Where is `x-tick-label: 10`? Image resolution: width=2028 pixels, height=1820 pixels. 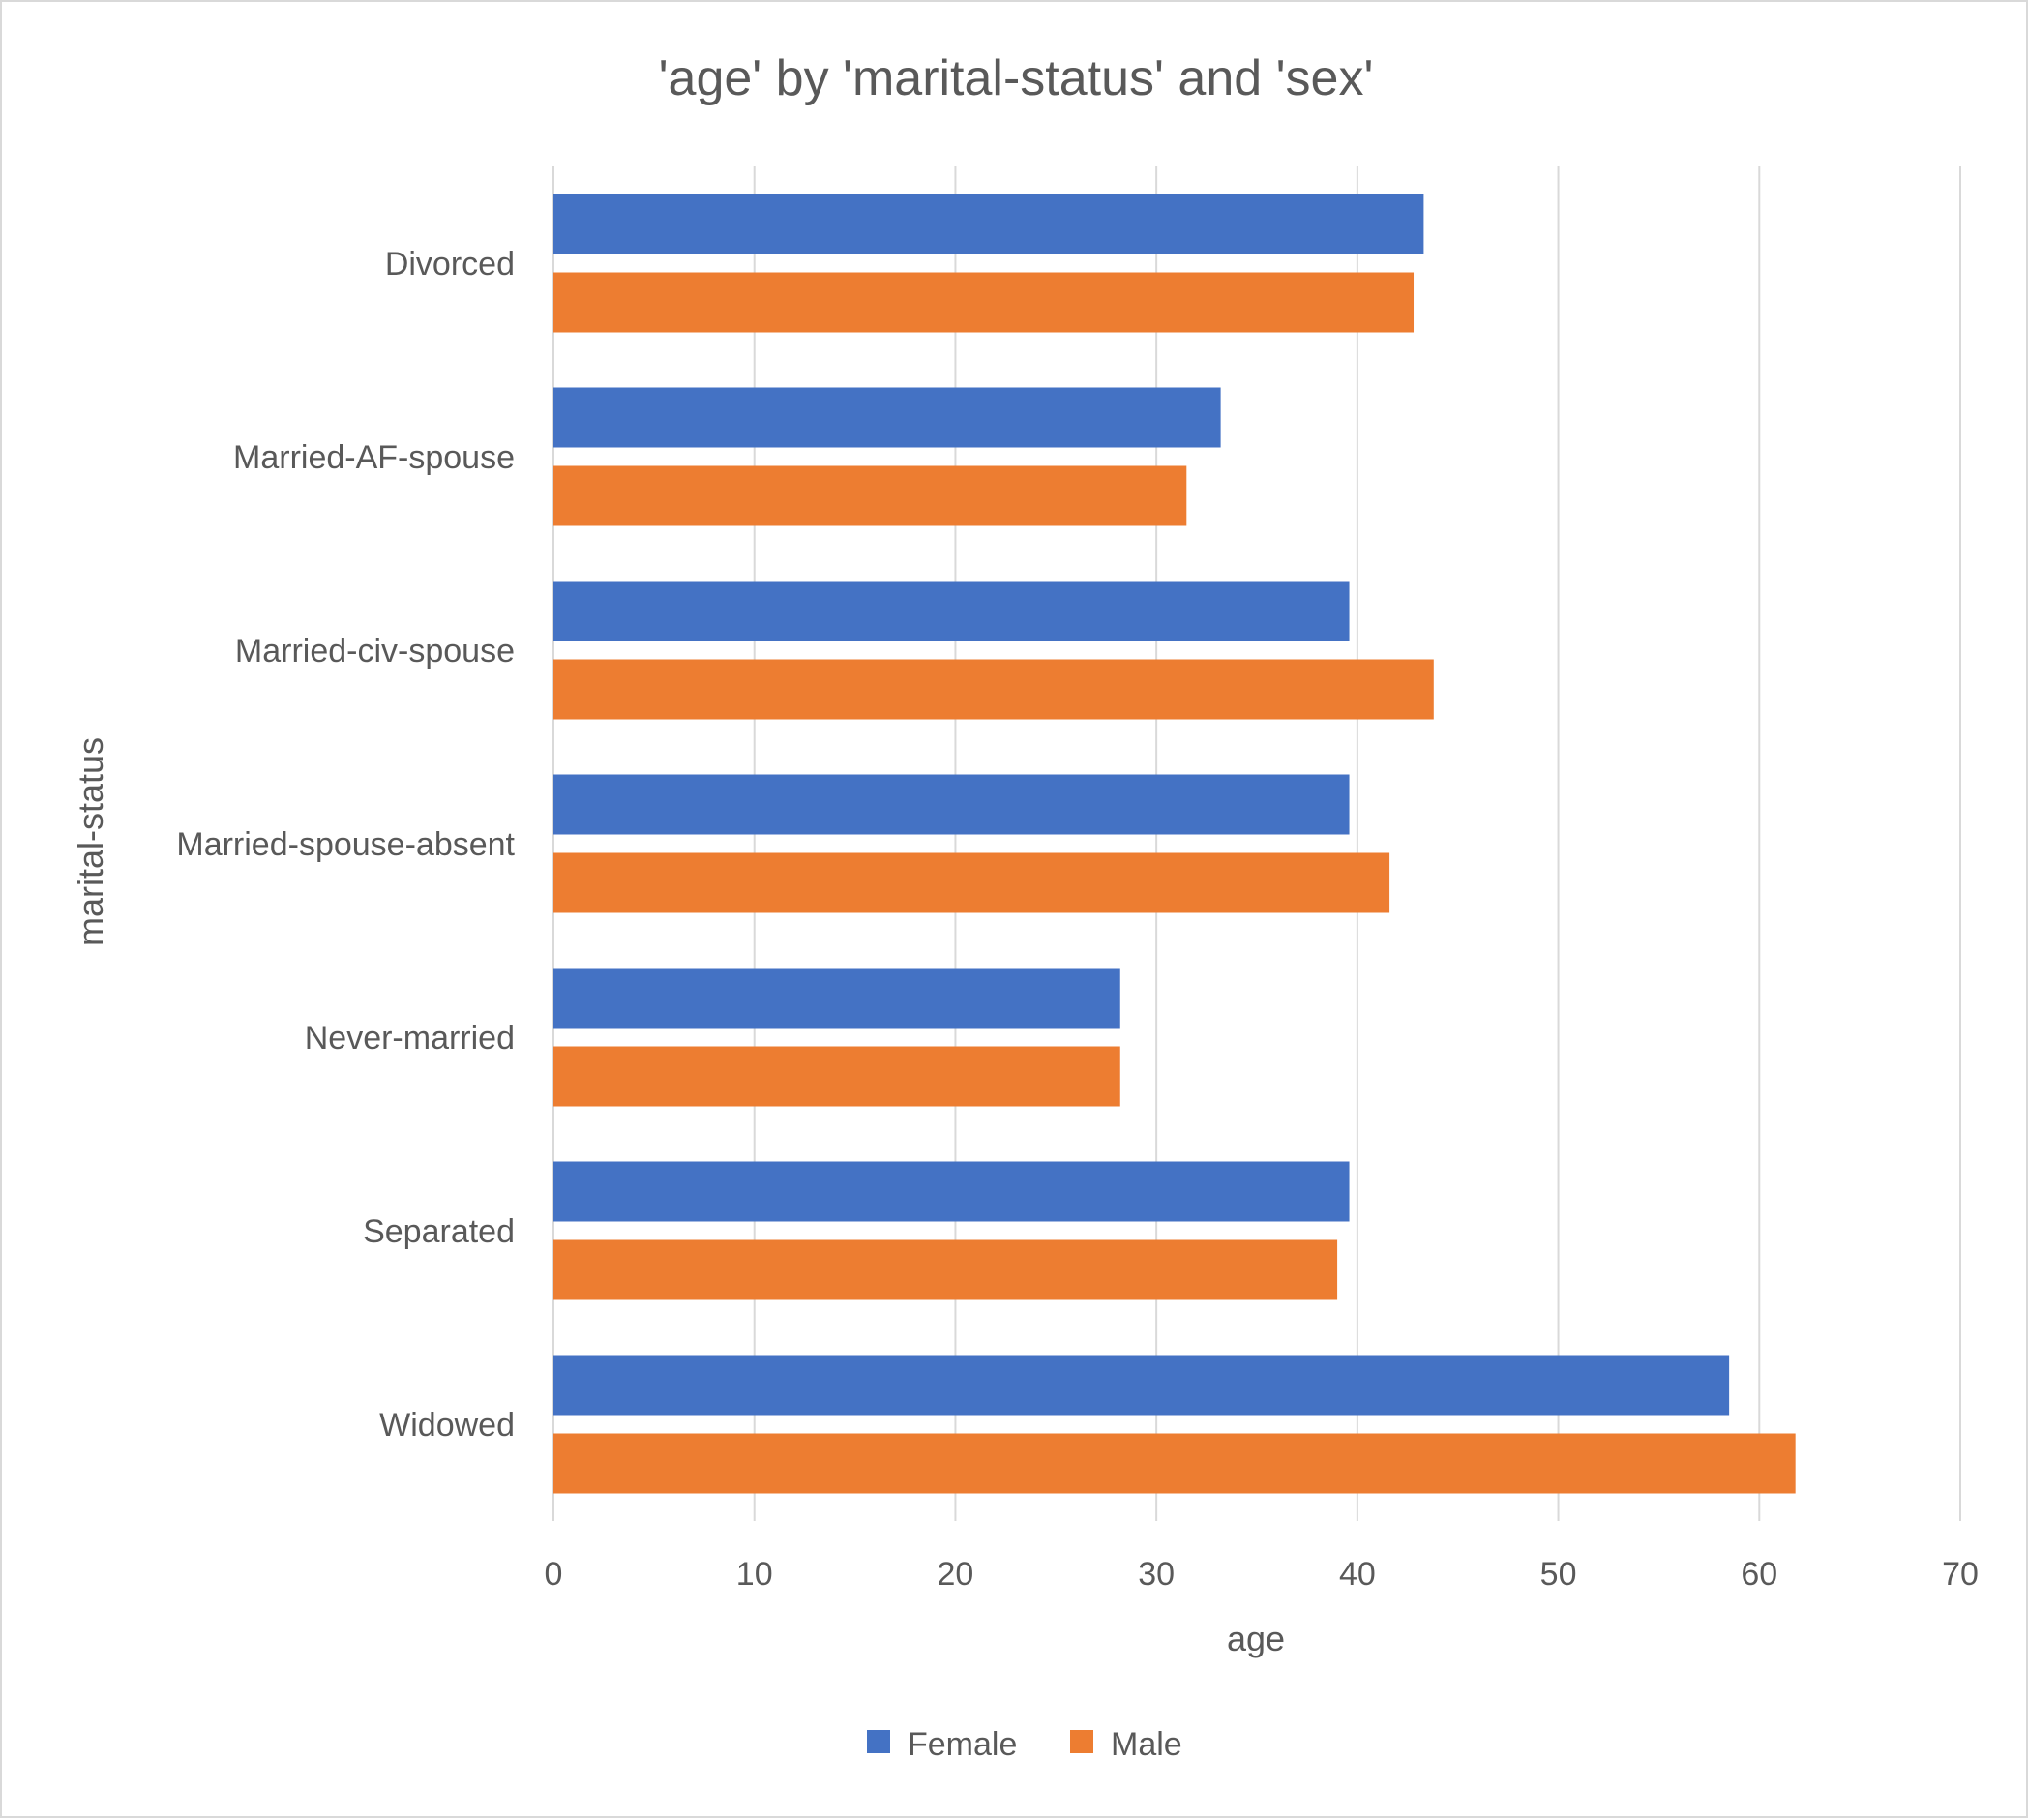 x-tick-label: 10 is located at coordinates (754, 1574).